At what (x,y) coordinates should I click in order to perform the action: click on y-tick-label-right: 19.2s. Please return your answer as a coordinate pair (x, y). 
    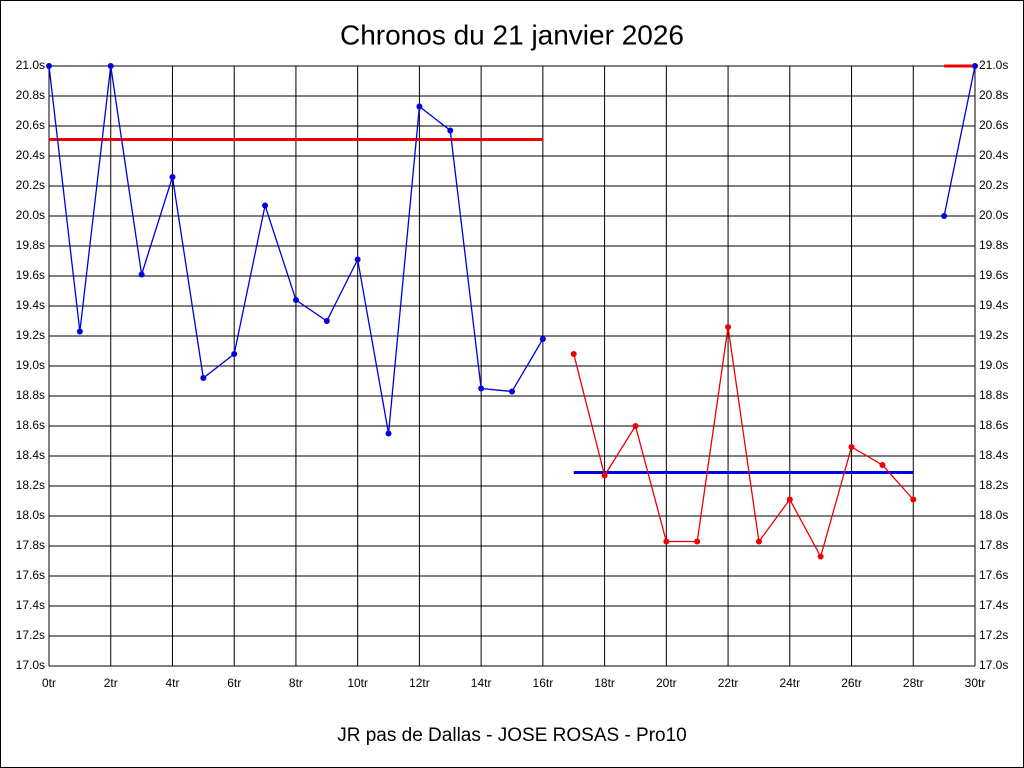
    Looking at the image, I should click on (993, 335).